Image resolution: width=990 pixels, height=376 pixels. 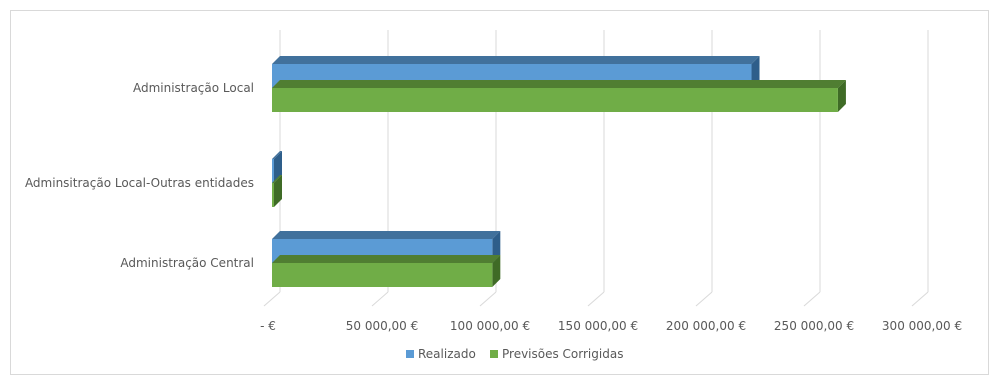 I want to click on x-tick-label: 250 000,00 €, so click(x=814, y=326).